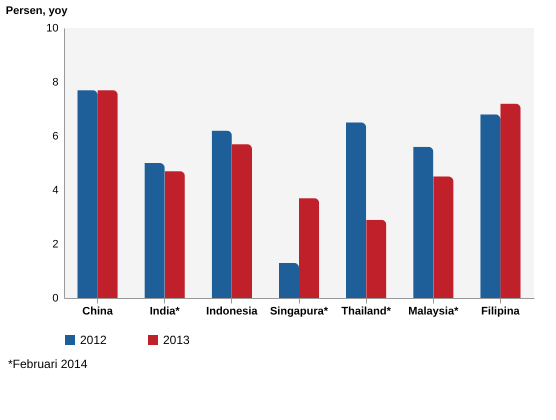 The width and height of the screenshot is (556, 420). What do you see at coordinates (55, 298) in the screenshot?
I see `y-tick-label: 0` at bounding box center [55, 298].